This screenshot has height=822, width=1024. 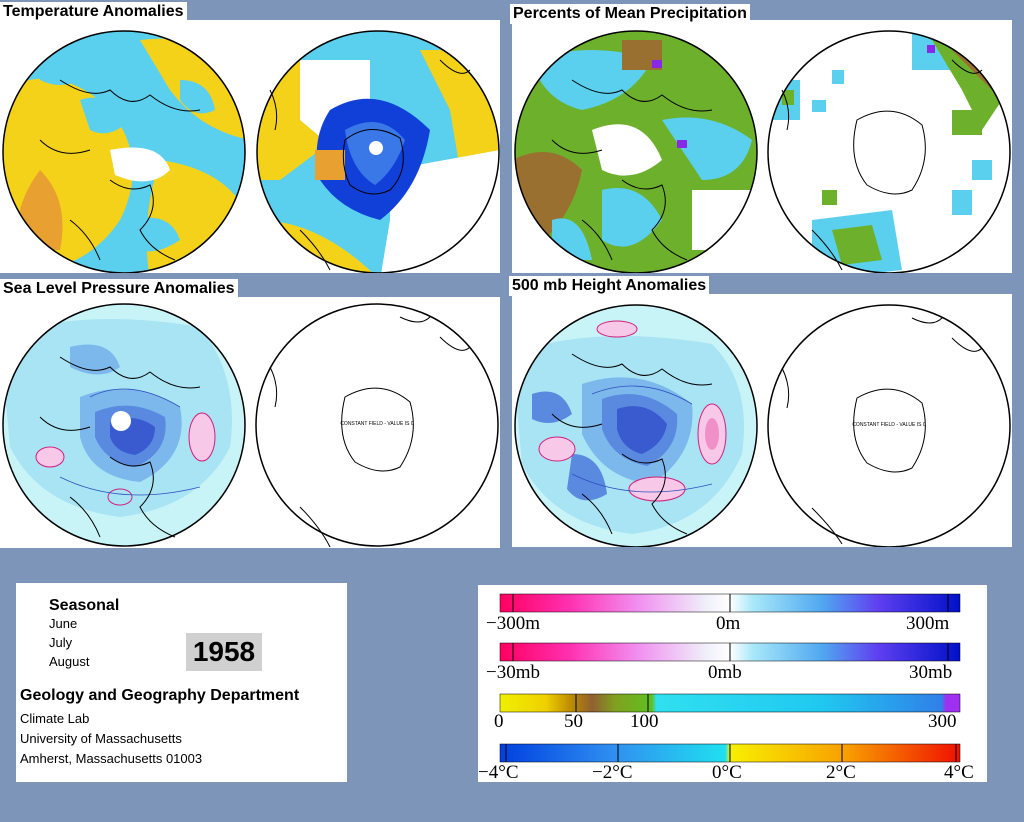 I want to click on pressure-label-min: −30mb, so click(x=513, y=672).